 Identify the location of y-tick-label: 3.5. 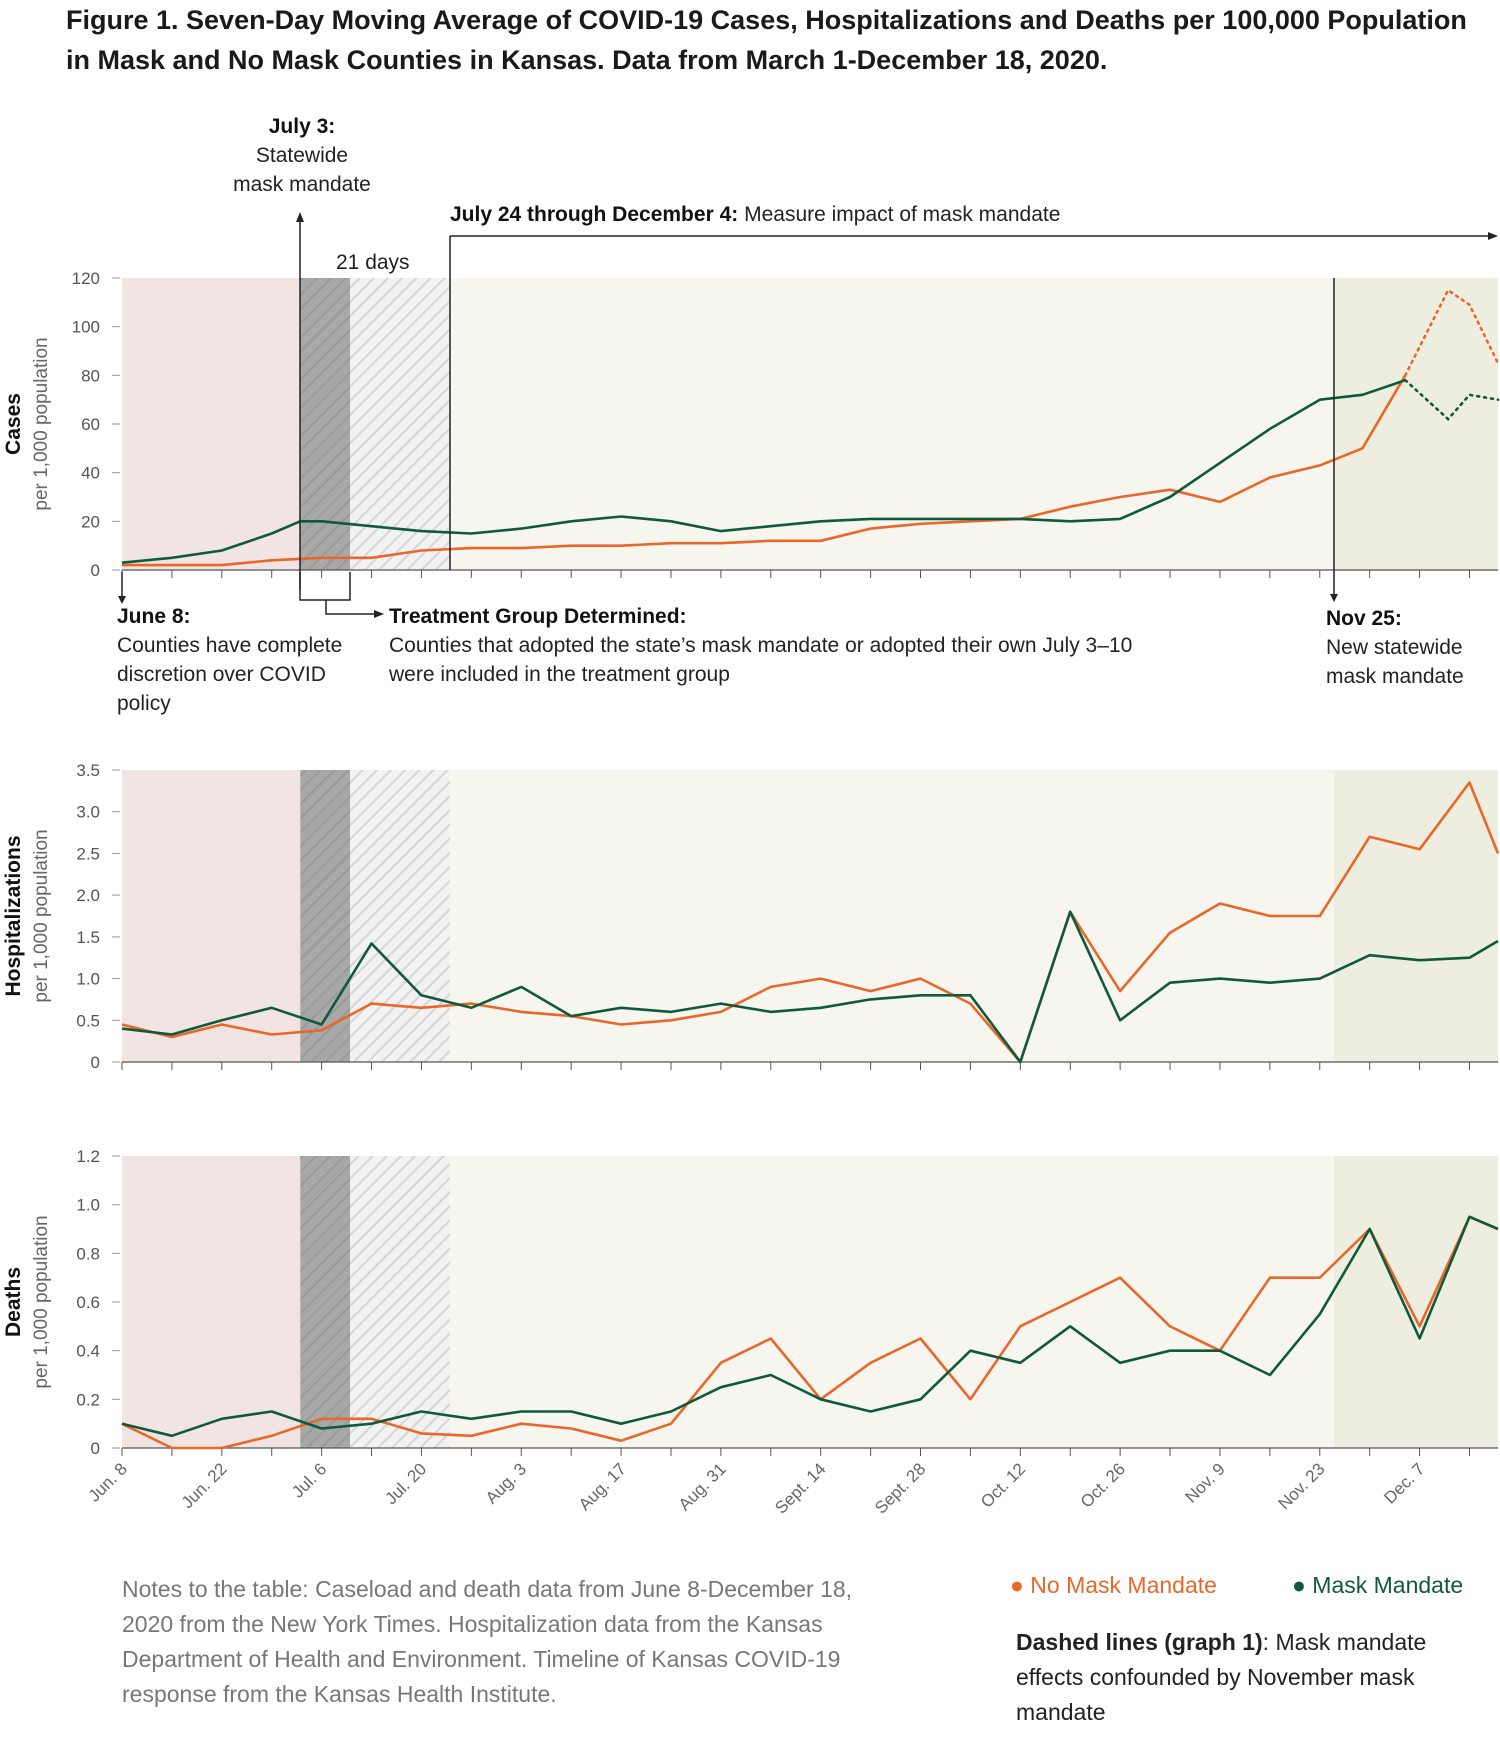
(88, 770).